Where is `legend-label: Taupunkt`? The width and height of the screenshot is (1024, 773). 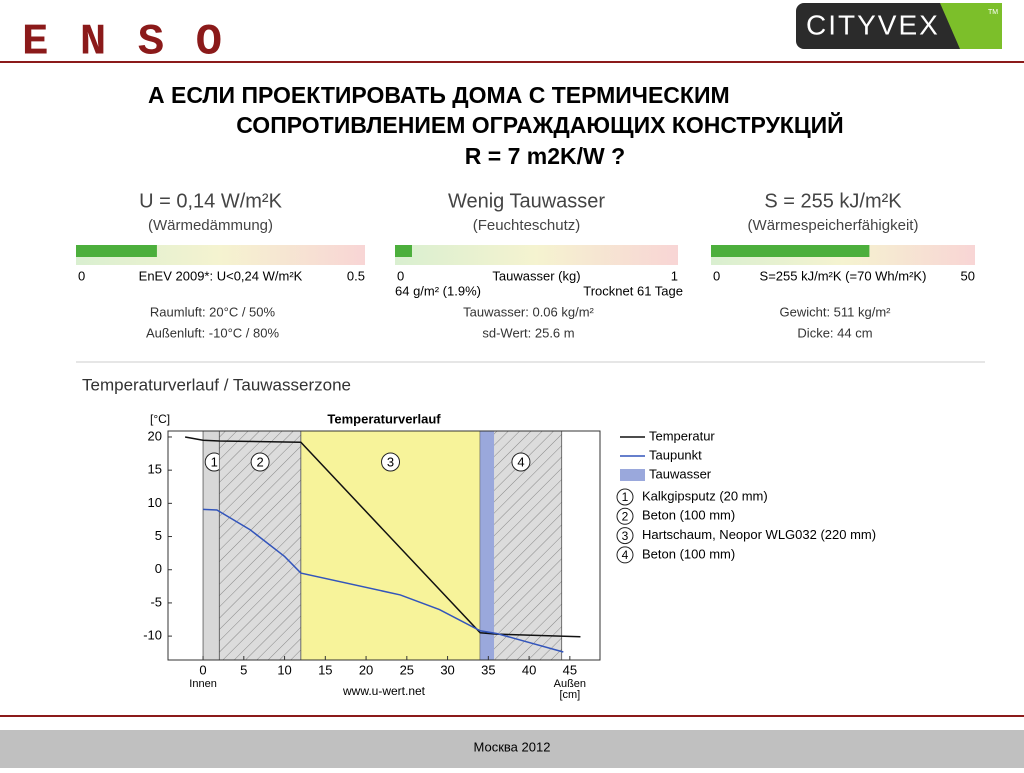 legend-label: Taupunkt is located at coordinates (675, 454).